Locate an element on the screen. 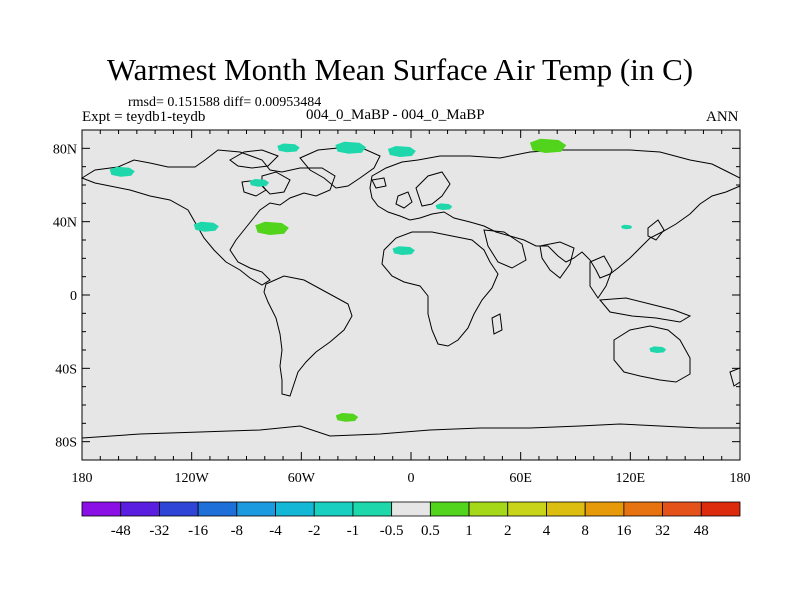  colorbar: -48 -32 -16 -8 -4 -2 -1 -0.5 0.5 1 2 4 8 16 32 48 is located at coordinates (411, 520).